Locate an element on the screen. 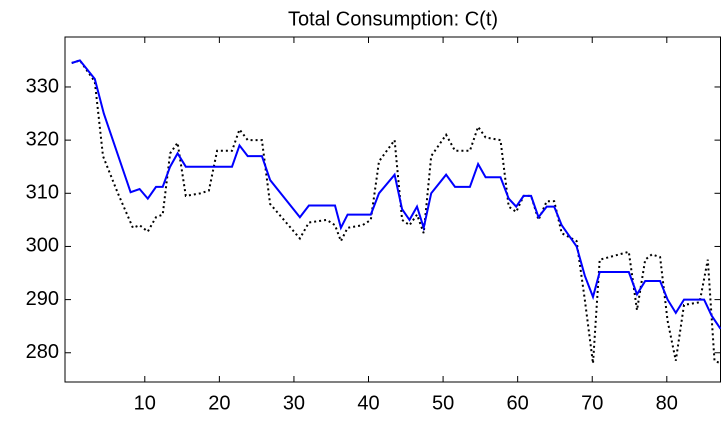  x-tick-label: 20 is located at coordinates (219, 403).